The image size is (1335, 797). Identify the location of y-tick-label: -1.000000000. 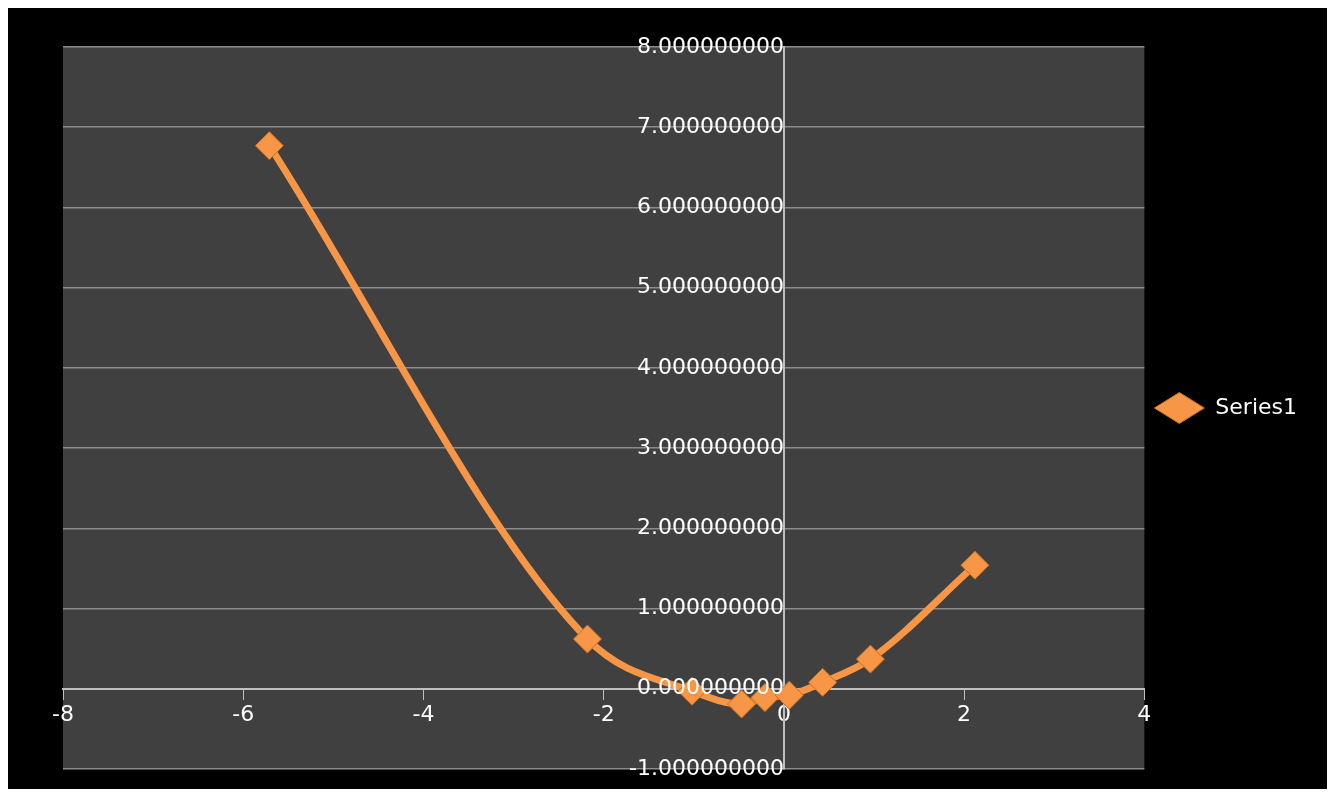
(706, 767).